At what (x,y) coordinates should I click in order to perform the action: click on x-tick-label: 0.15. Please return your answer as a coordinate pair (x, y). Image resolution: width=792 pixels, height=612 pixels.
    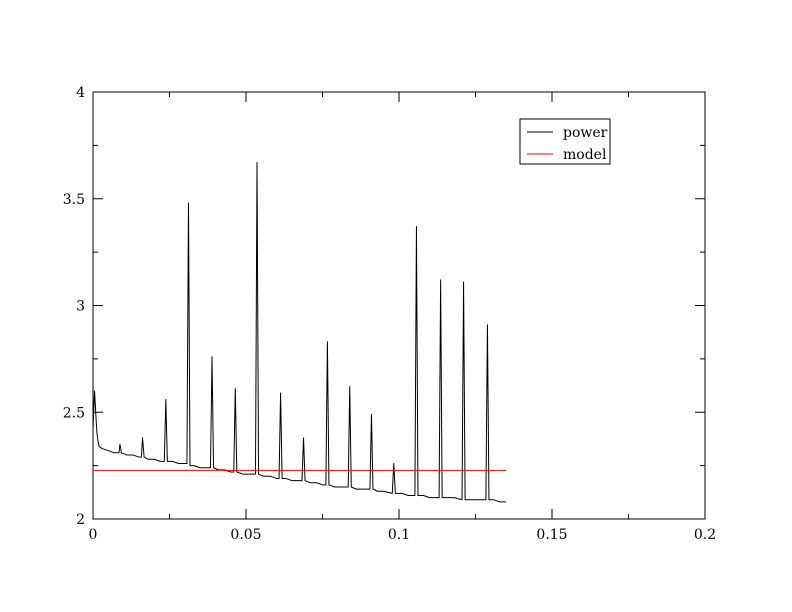
    Looking at the image, I should click on (551, 535).